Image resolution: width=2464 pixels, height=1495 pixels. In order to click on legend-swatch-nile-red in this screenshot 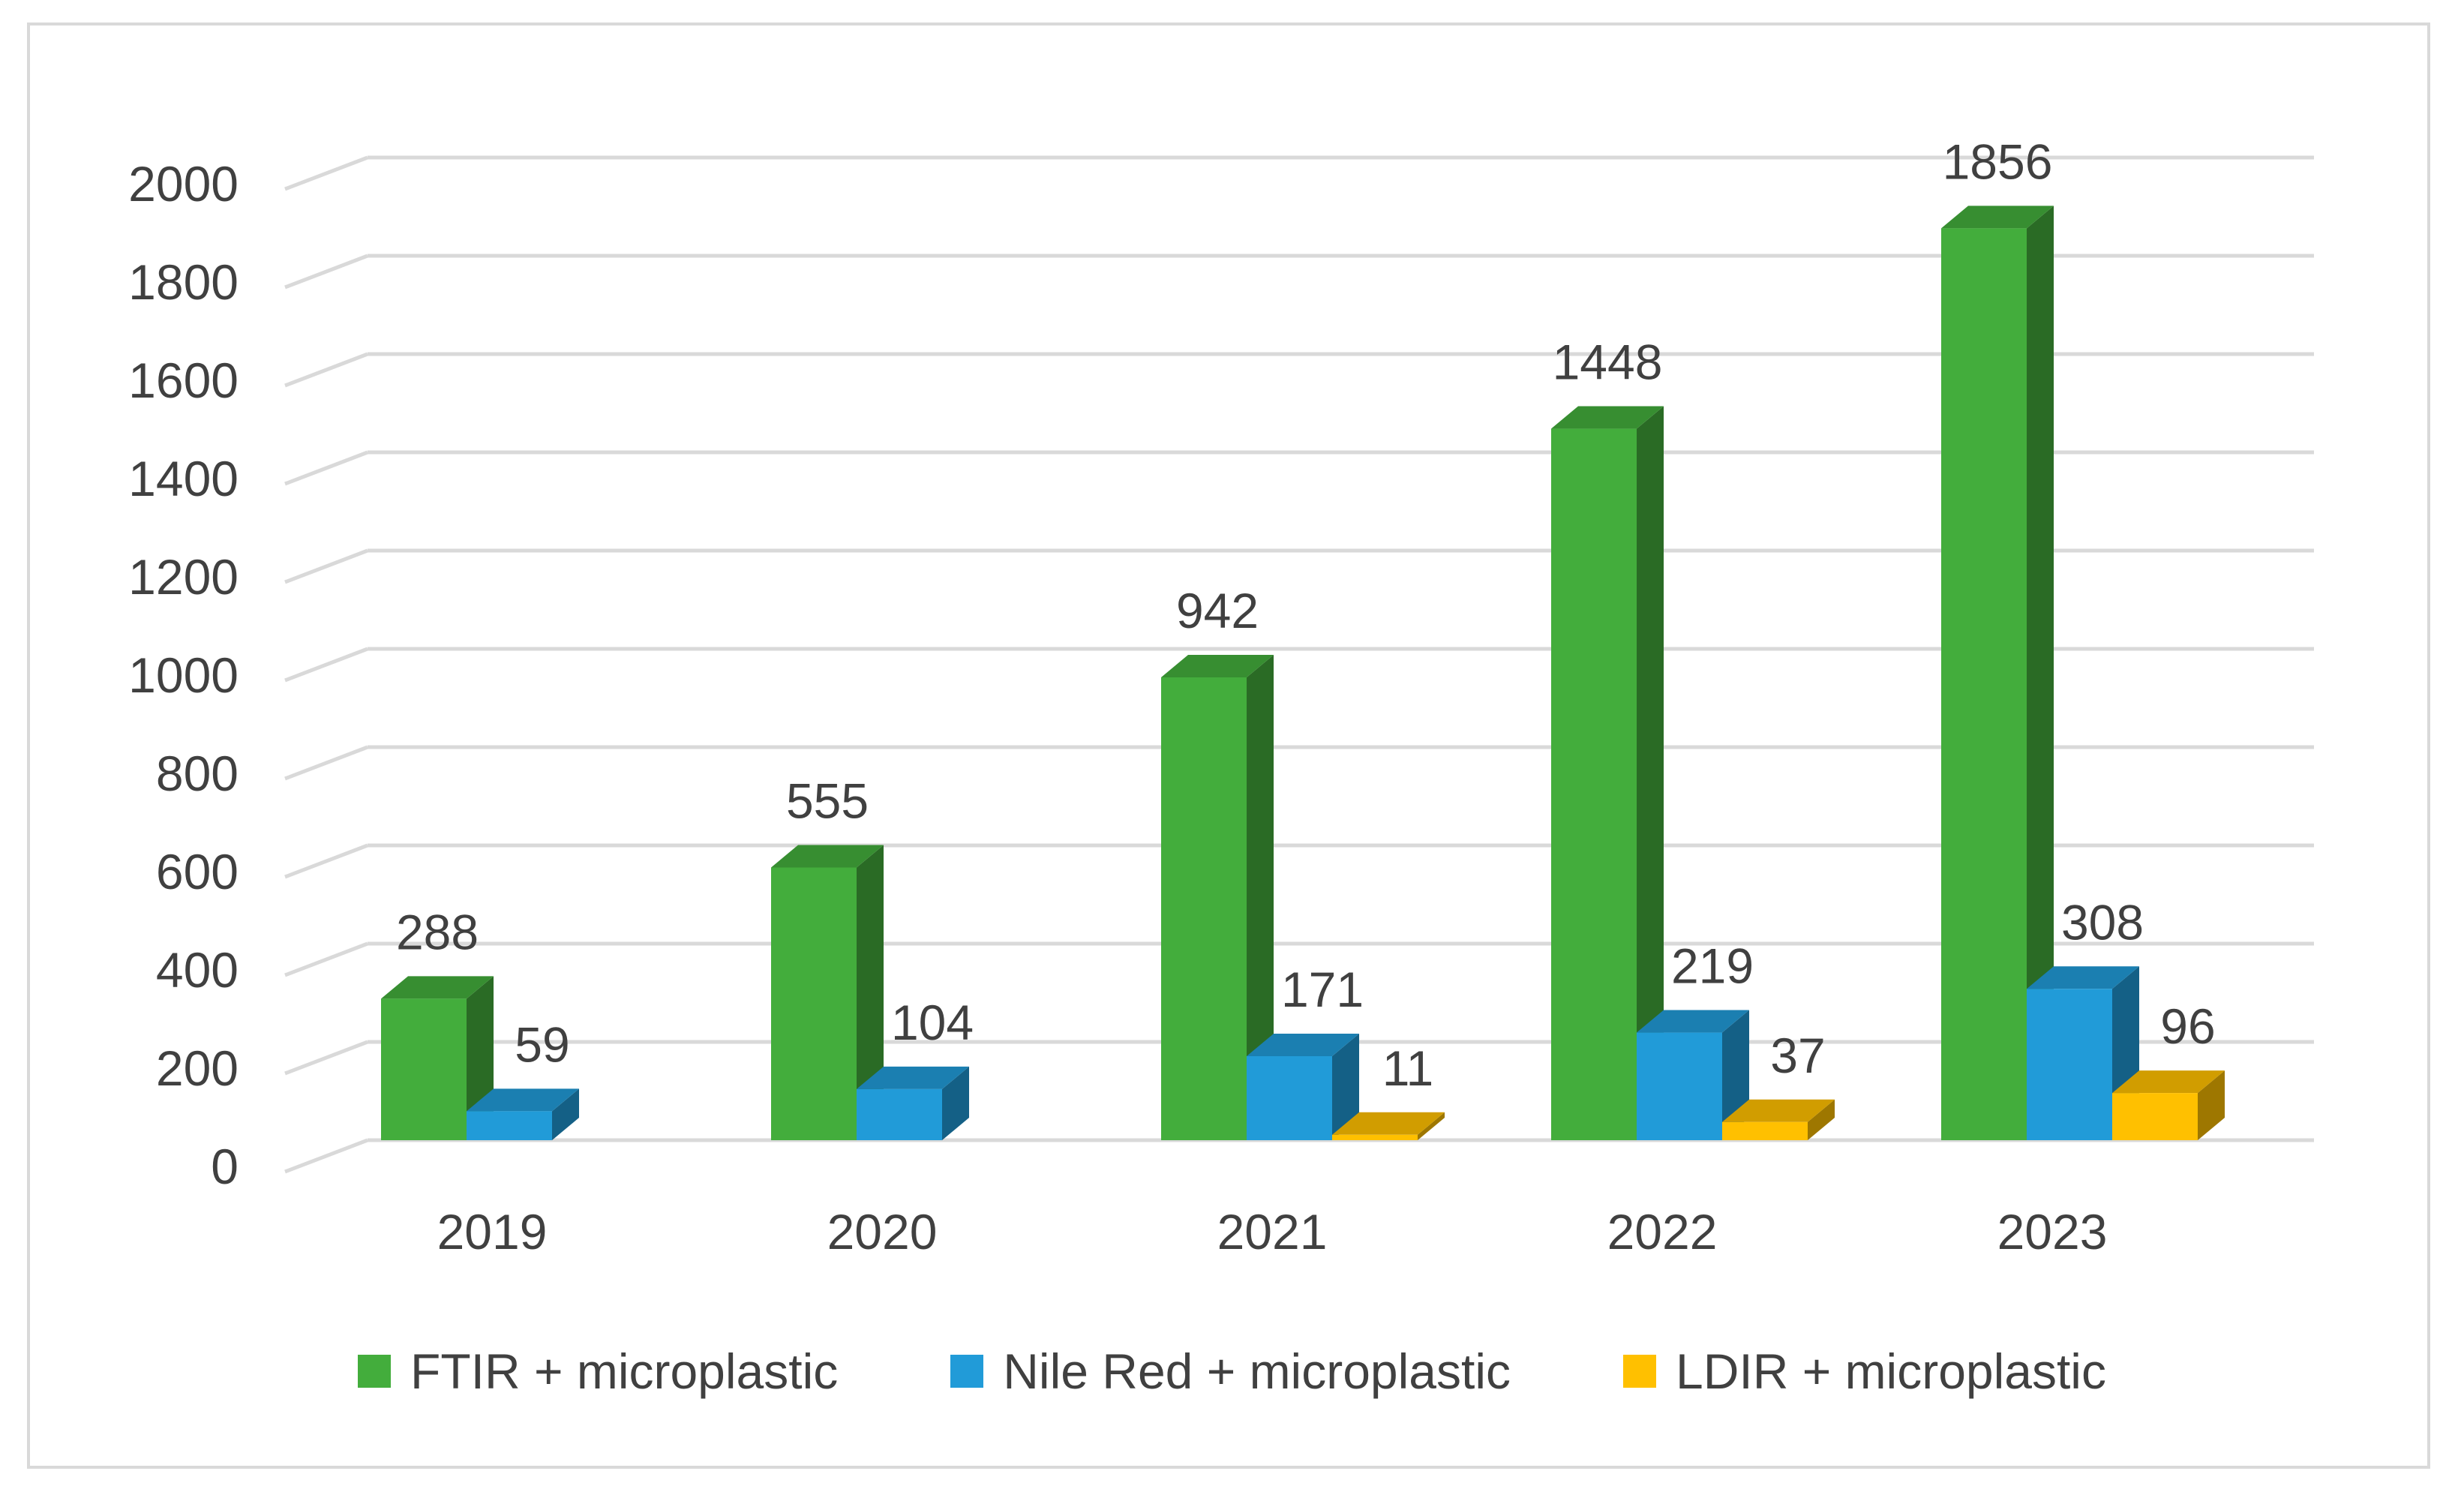, I will do `click(967, 1371)`.